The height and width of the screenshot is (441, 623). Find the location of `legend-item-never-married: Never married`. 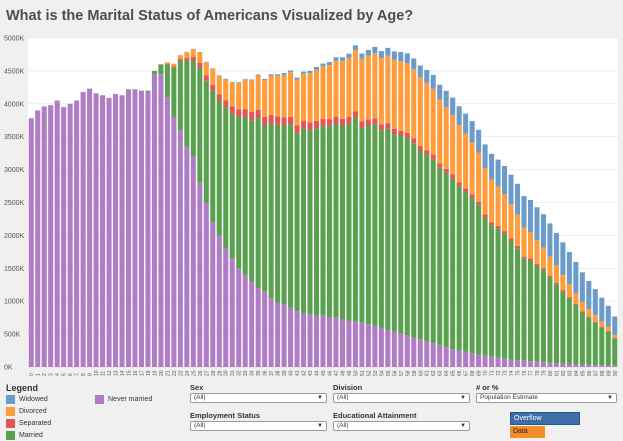

legend-item-never-married: Never married is located at coordinates (123, 399).